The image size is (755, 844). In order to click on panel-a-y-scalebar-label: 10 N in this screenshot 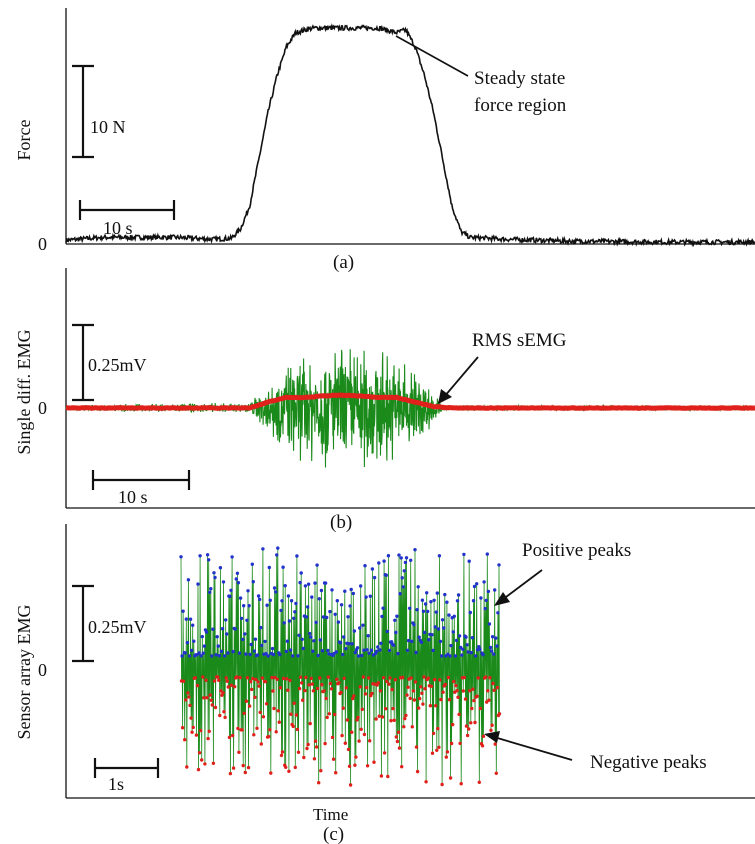, I will do `click(108, 127)`.